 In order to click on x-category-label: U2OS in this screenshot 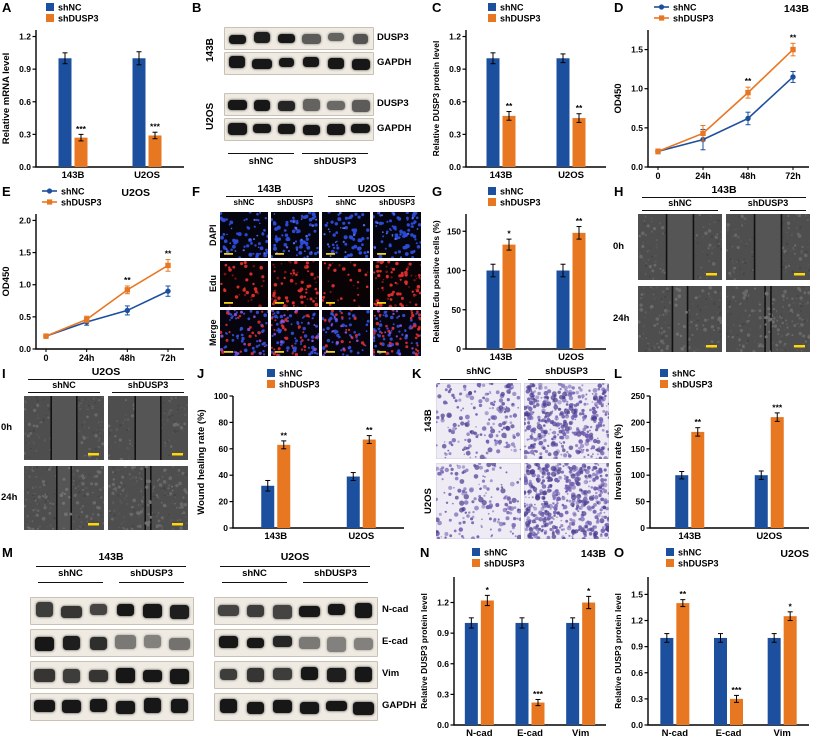, I will do `click(361, 536)`.